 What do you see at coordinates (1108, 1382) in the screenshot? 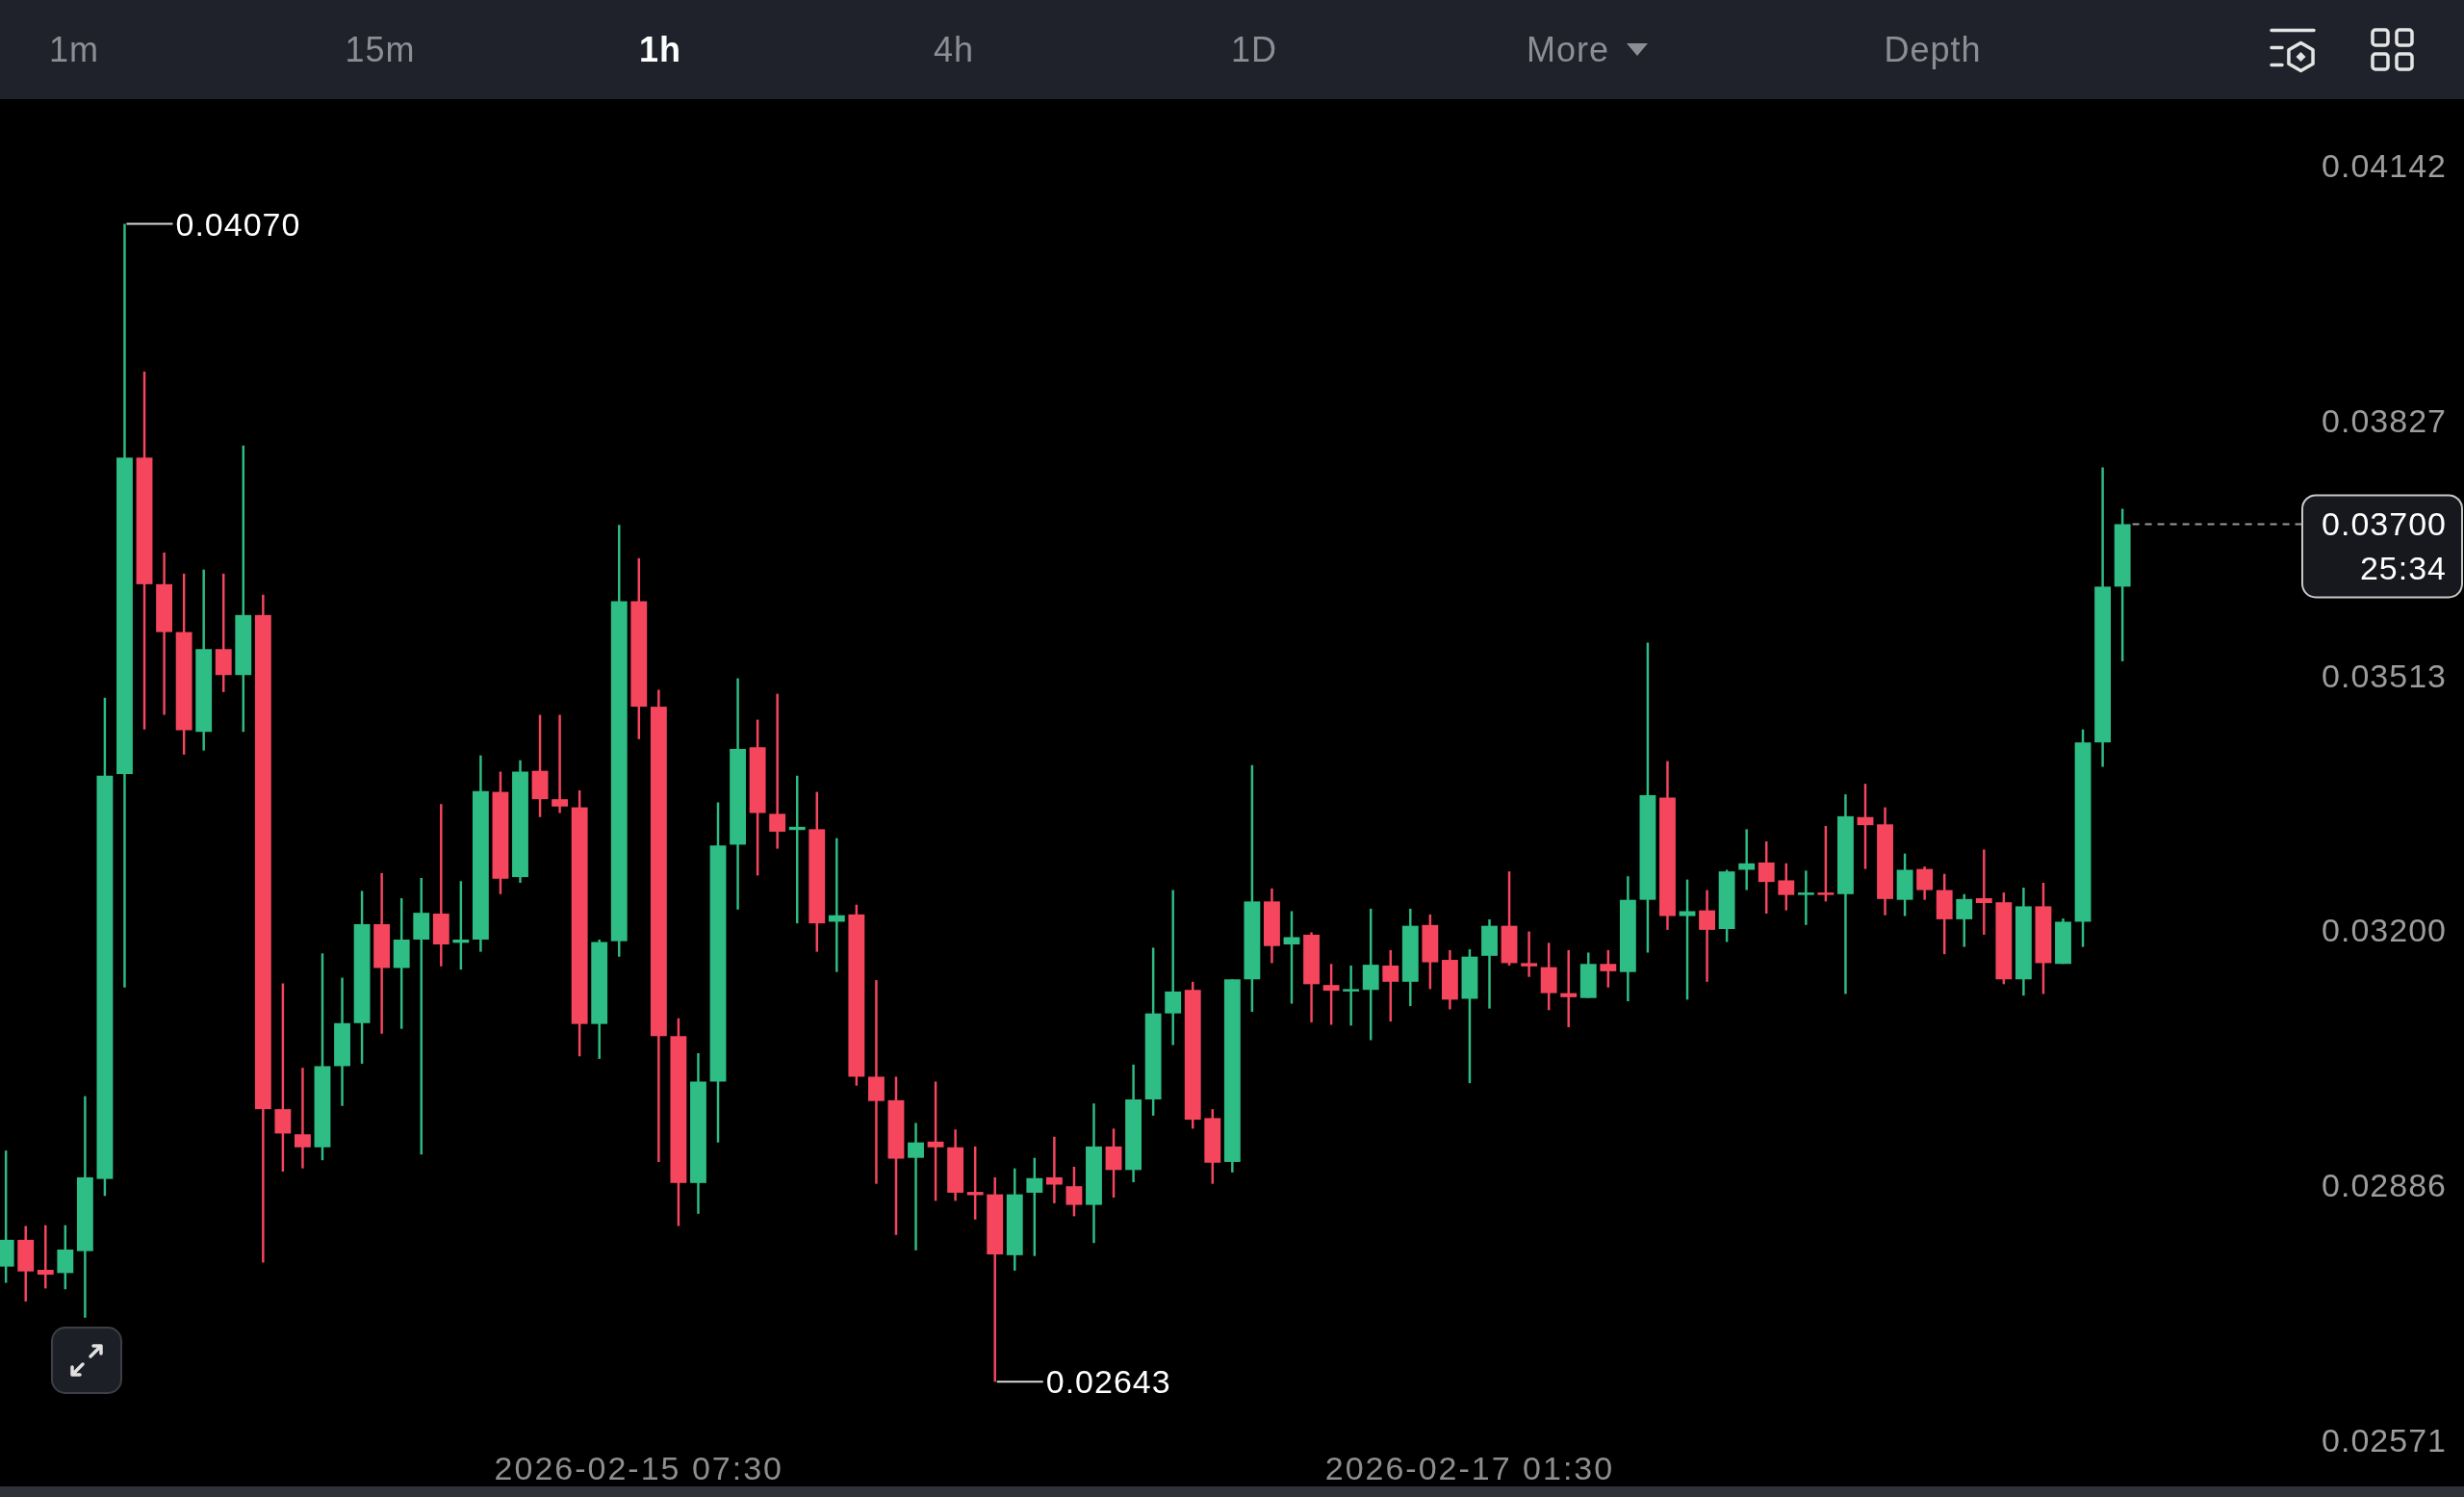
I see `annotation: 0.02643` at bounding box center [1108, 1382].